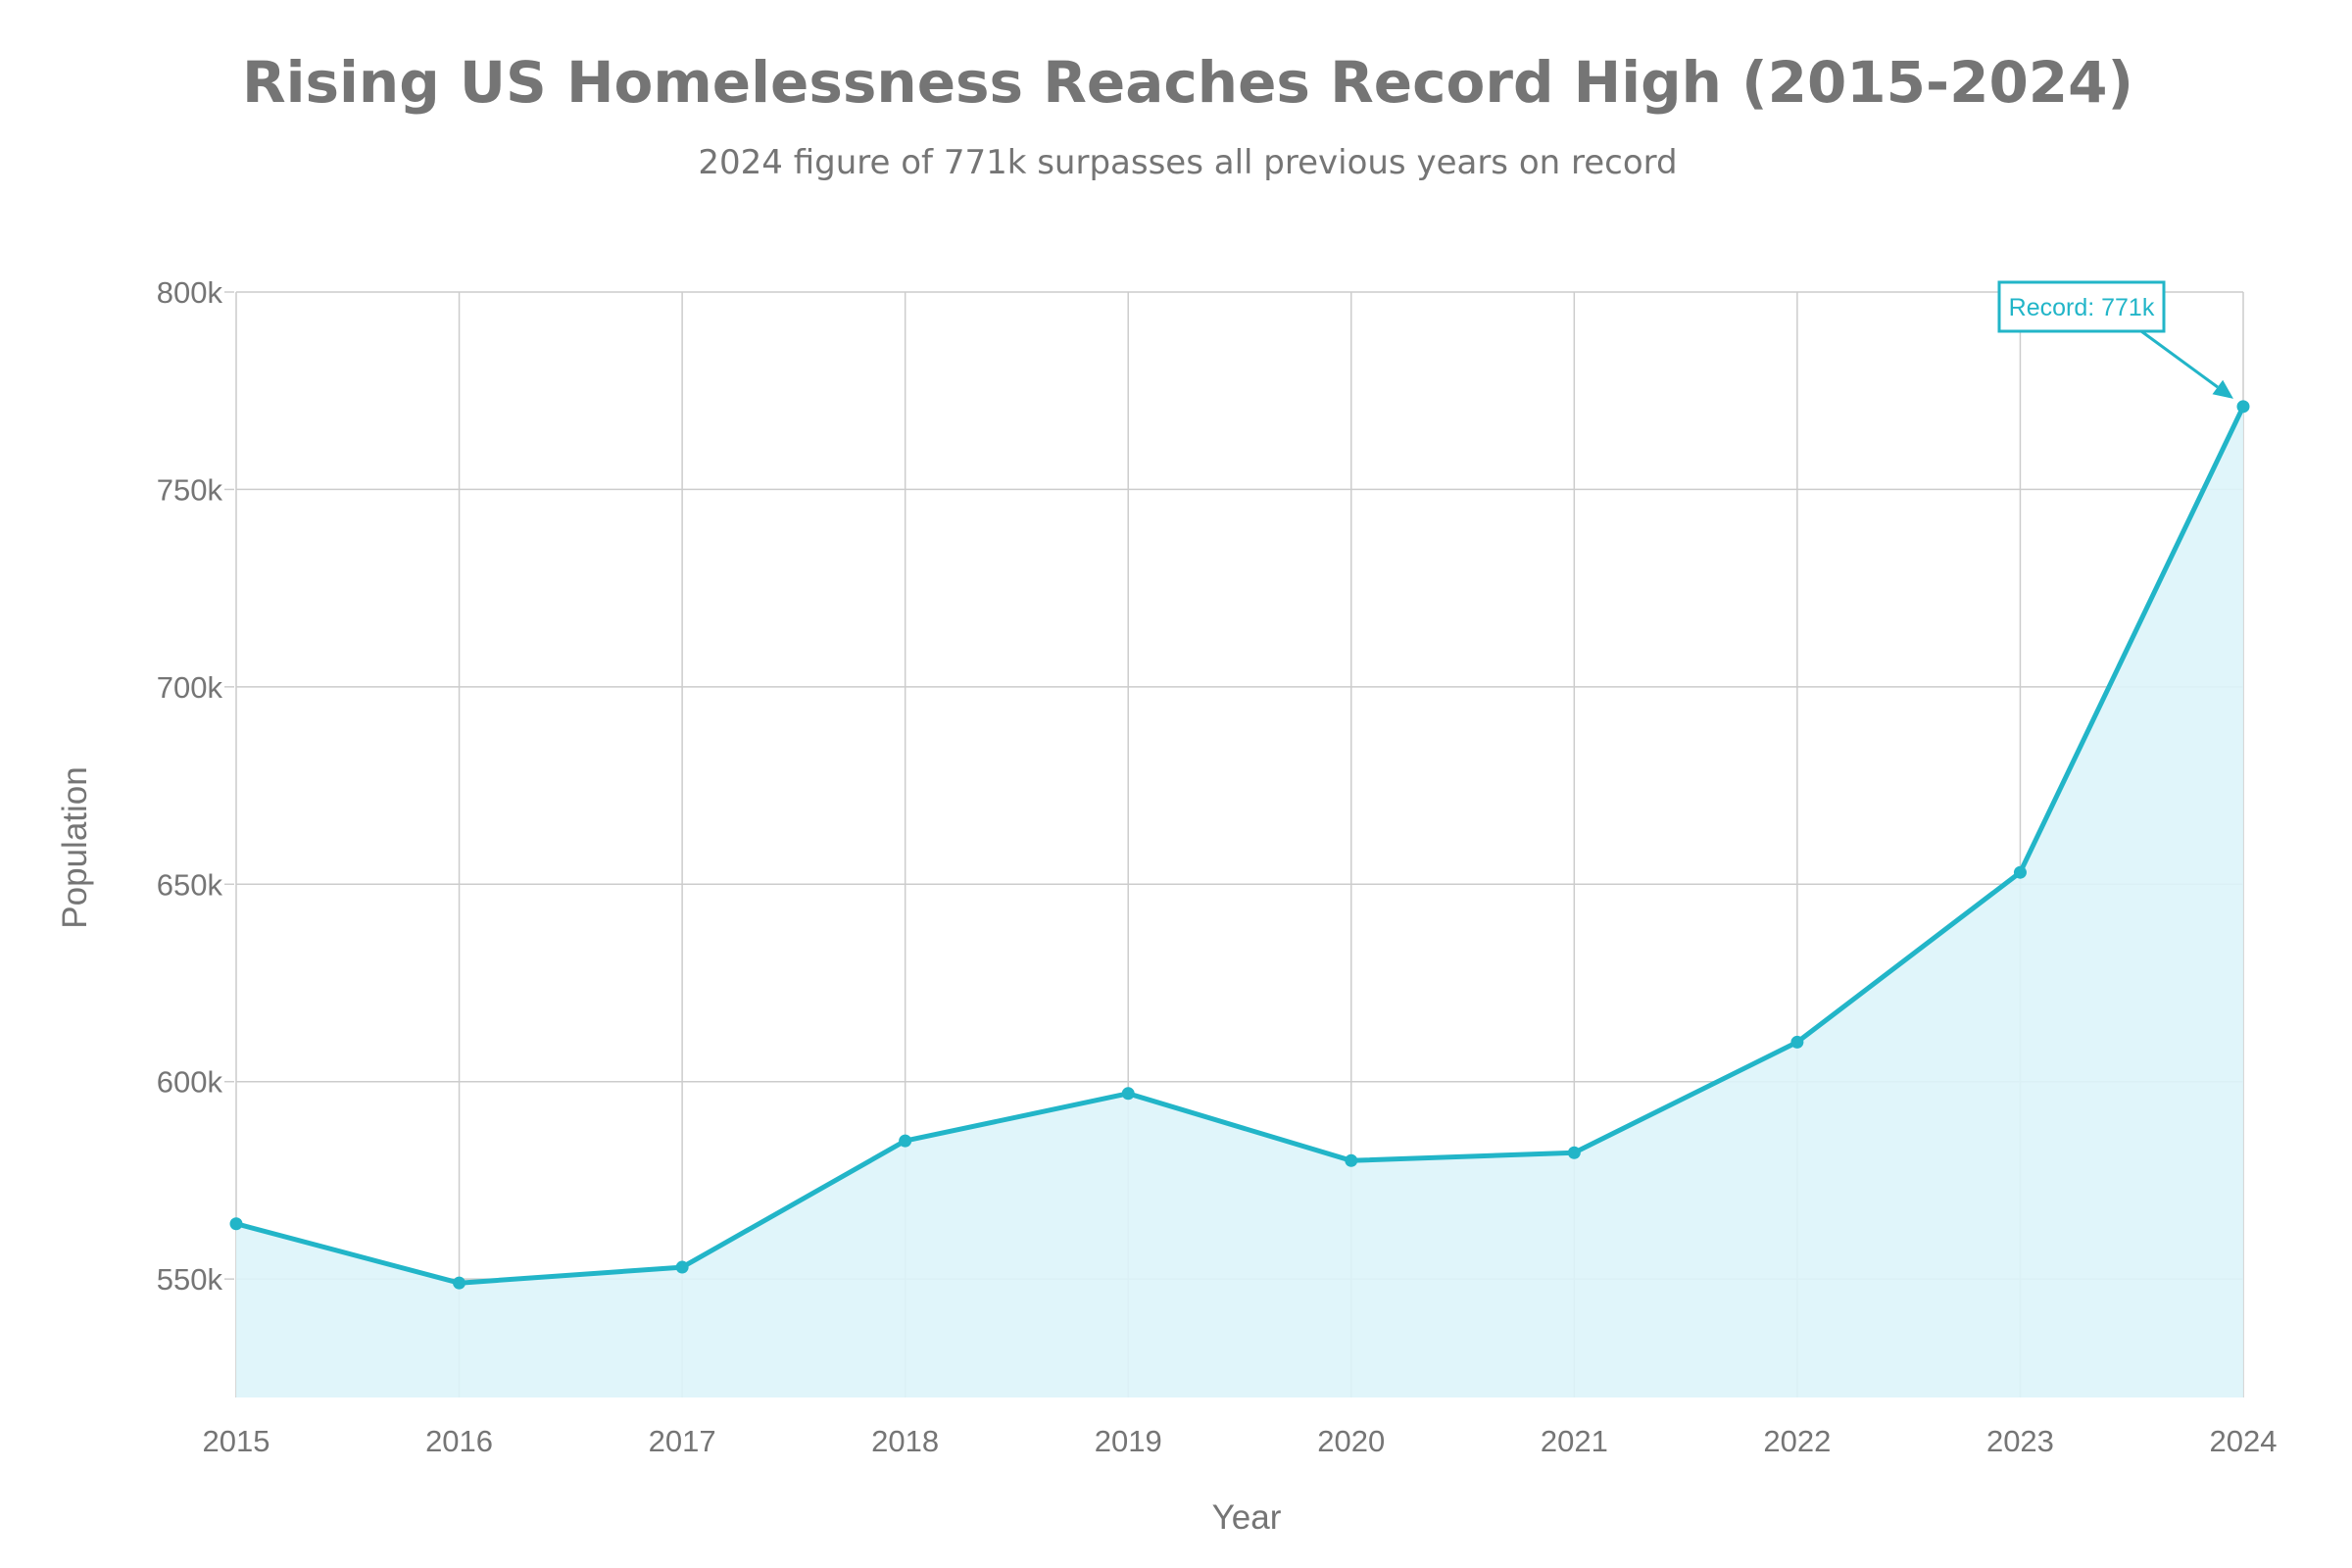  I want to click on annotation-label: Record: 771k, so click(2082, 307).